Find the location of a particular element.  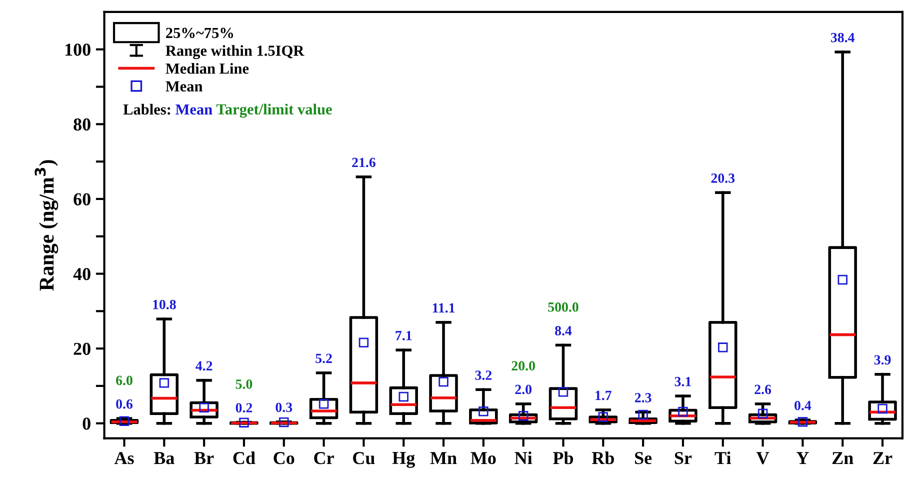

text: 38.4 is located at coordinates (842, 37).